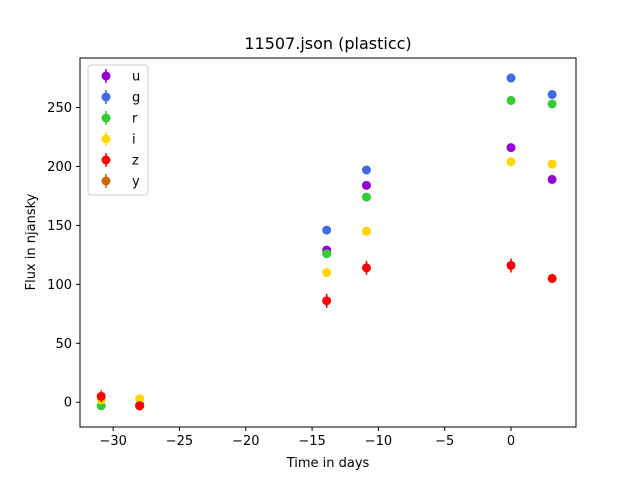 The width and height of the screenshot is (640, 480). I want to click on chart-title: 11507.json (plasticc), so click(327, 43).